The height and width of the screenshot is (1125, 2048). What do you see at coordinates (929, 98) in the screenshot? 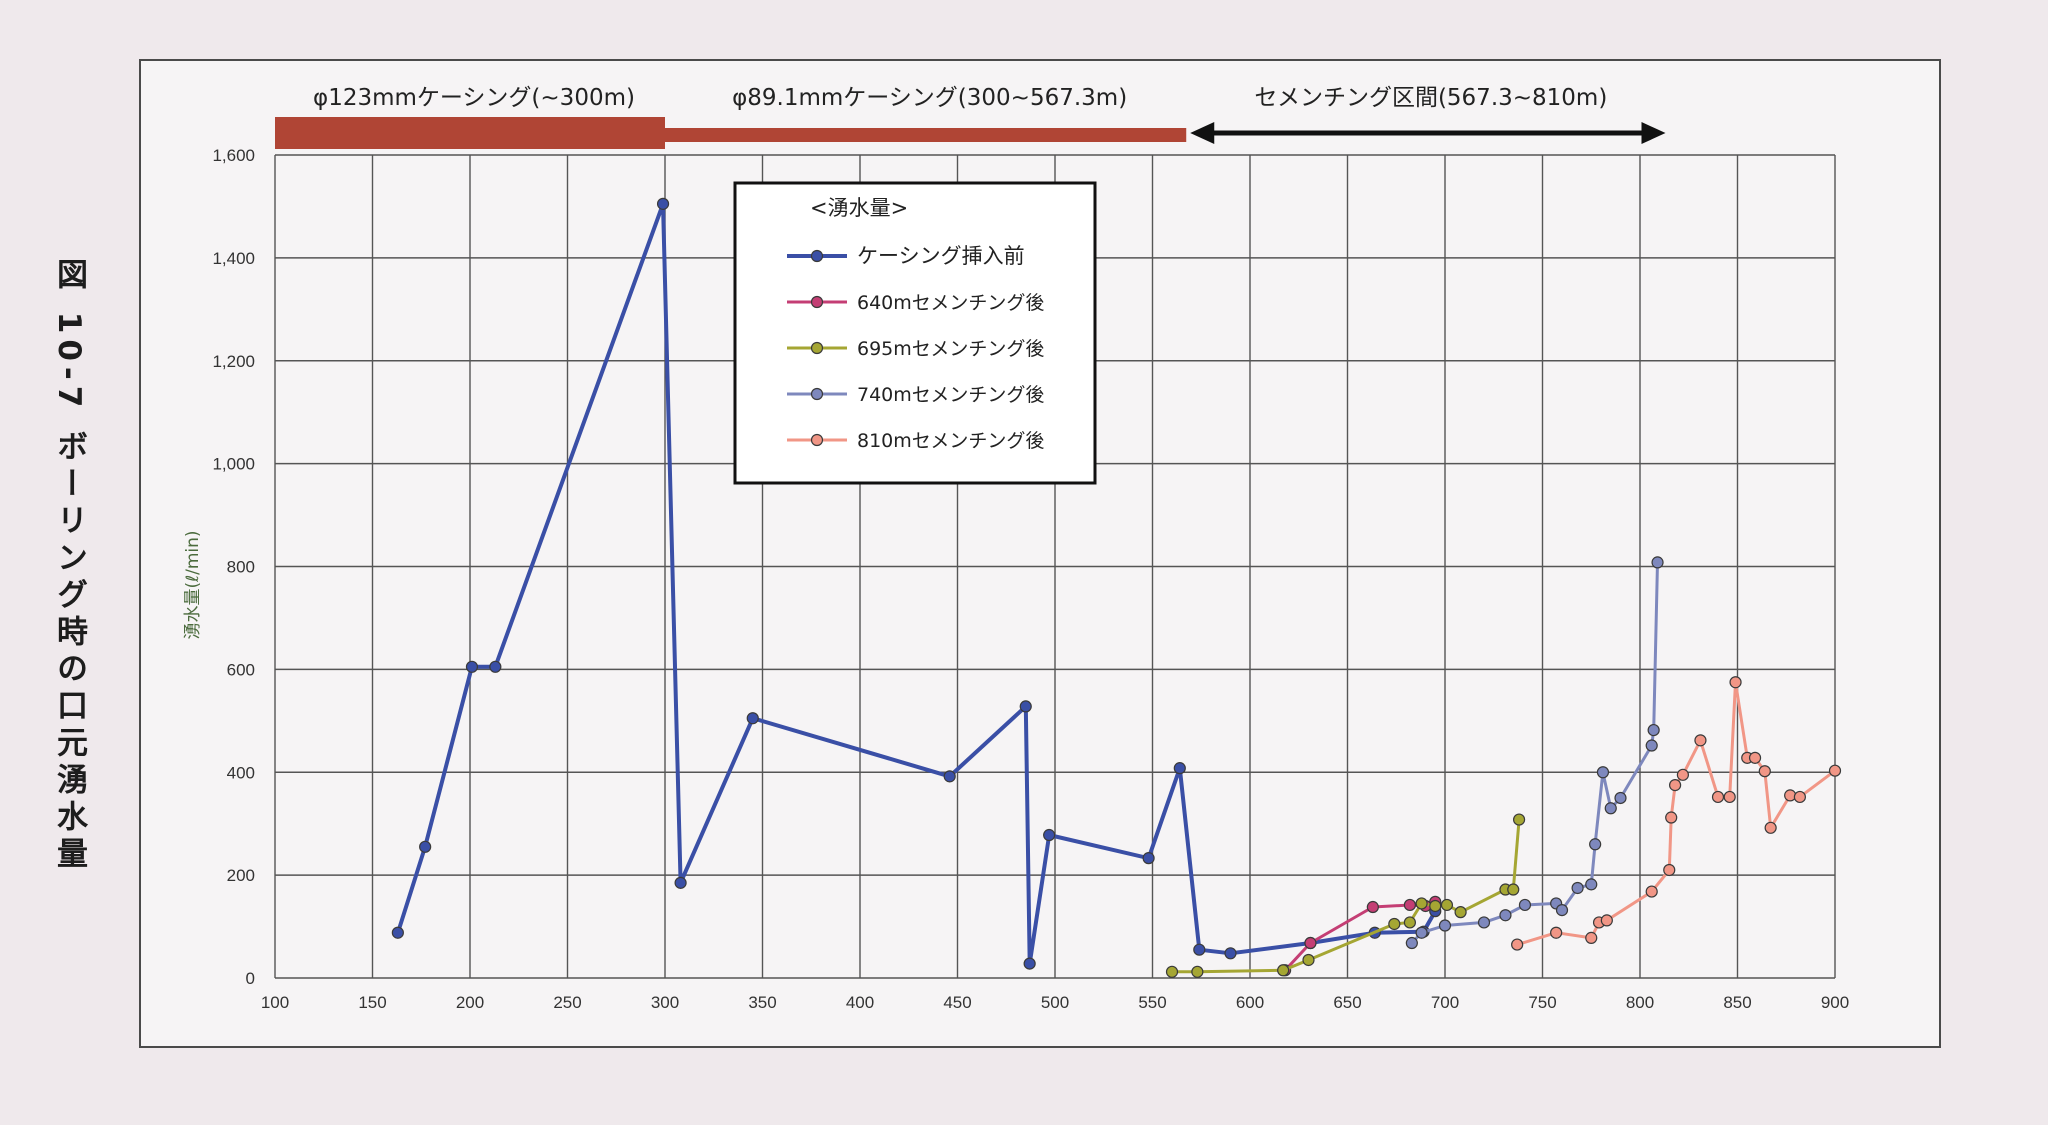
I see `casing-89-label: φ89.1mmケーシング(300~567.3m)` at bounding box center [929, 98].